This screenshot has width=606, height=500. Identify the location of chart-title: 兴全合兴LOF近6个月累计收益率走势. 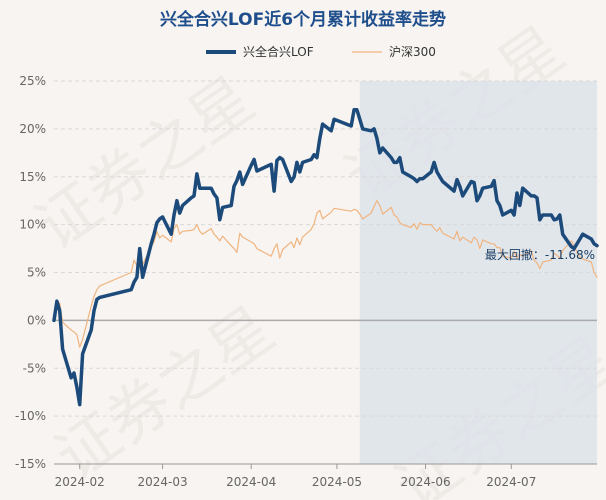
(303, 19).